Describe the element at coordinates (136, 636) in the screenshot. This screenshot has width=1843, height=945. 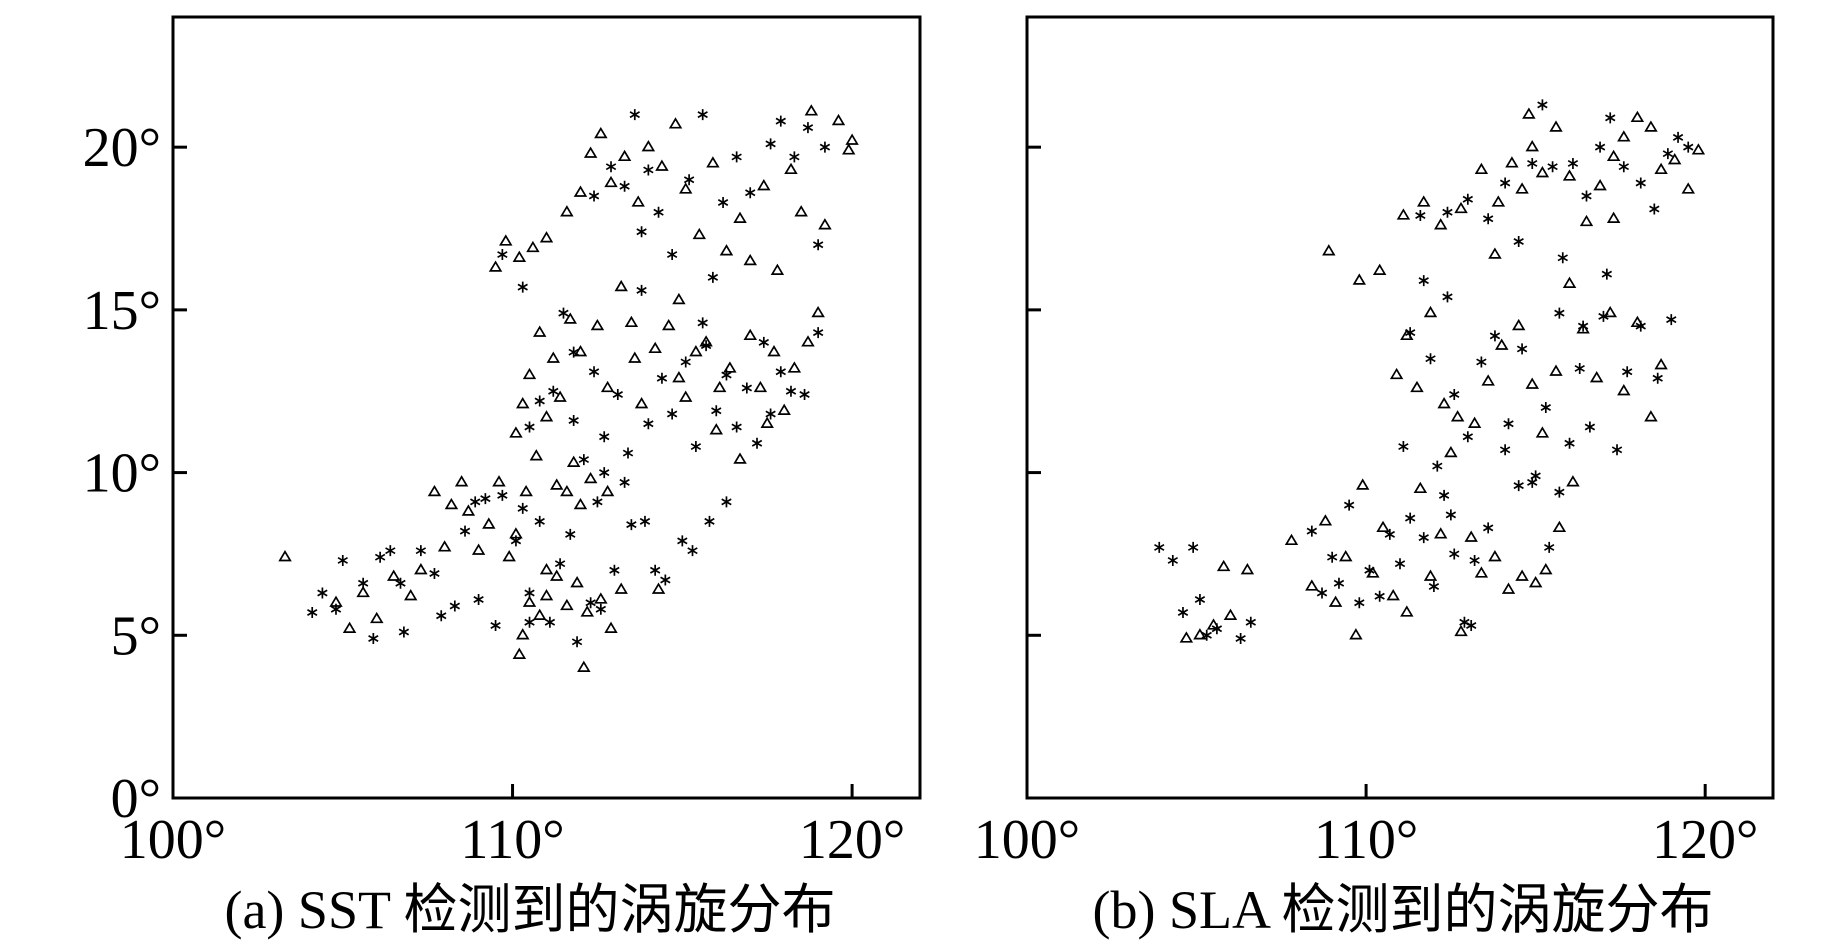
I see `y-tick-label-sst-5: 5°` at that location.